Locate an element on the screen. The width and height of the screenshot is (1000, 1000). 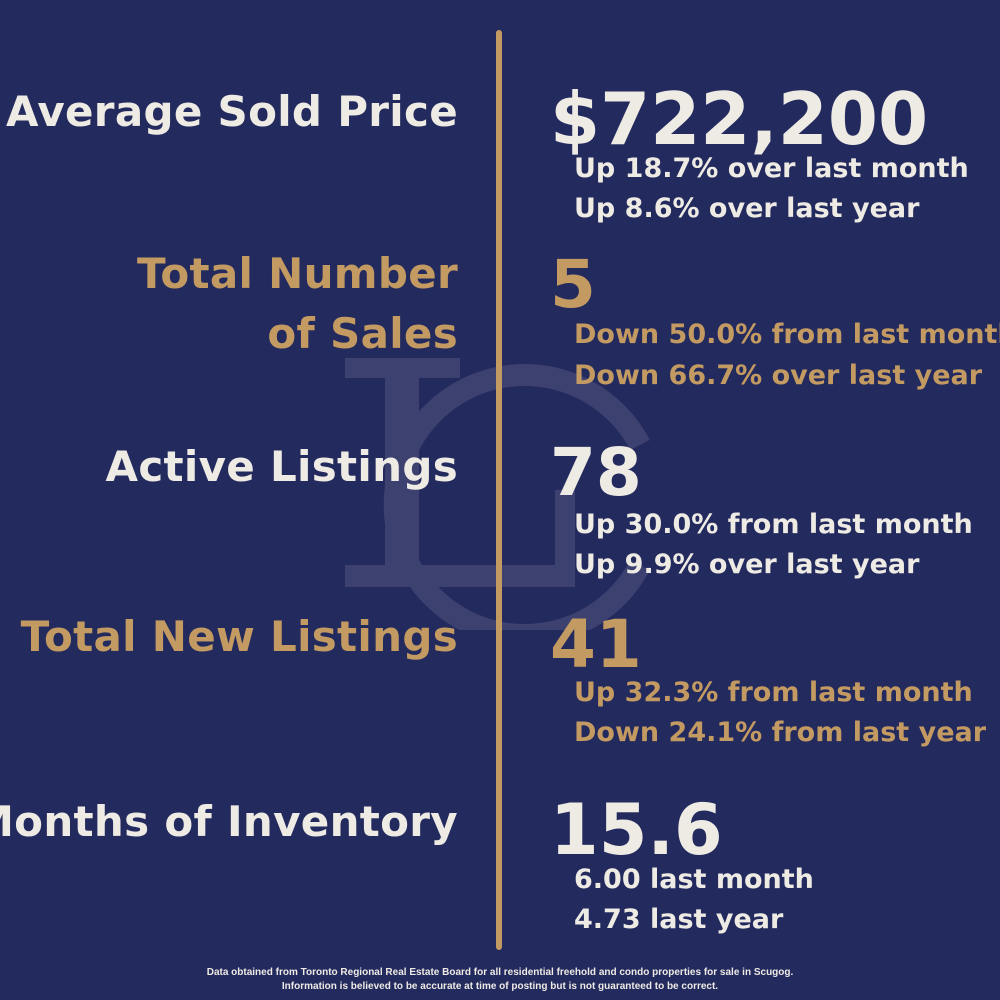
lc-monogram-icon is located at coordinates (497, 494).